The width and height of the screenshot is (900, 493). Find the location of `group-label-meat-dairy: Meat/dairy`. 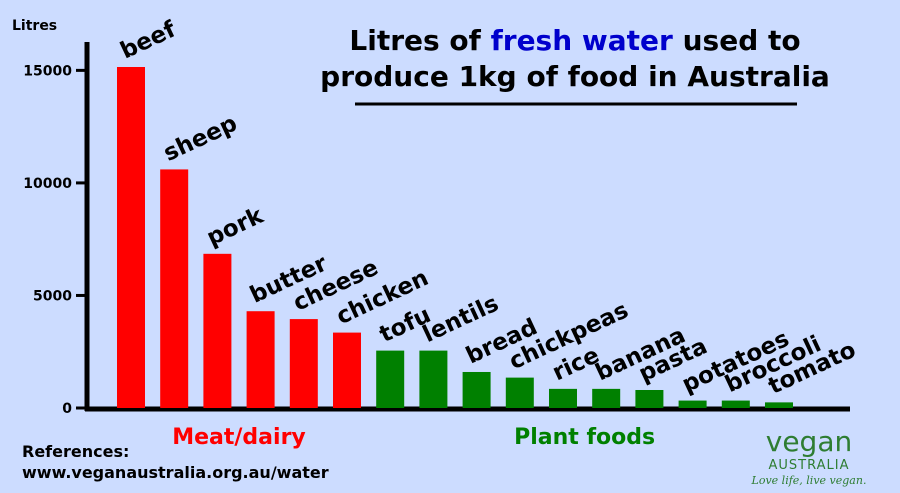

group-label-meat-dairy: Meat/dairy is located at coordinates (239, 437).